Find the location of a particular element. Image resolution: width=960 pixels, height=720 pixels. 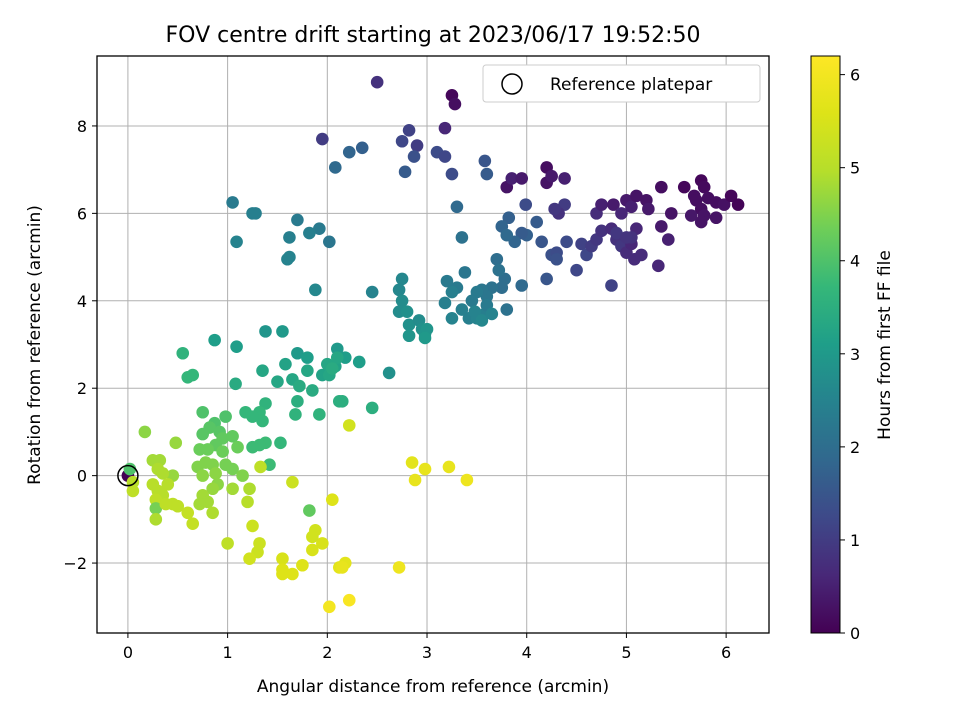

y-tick-label: 4 is located at coordinates (82, 301).